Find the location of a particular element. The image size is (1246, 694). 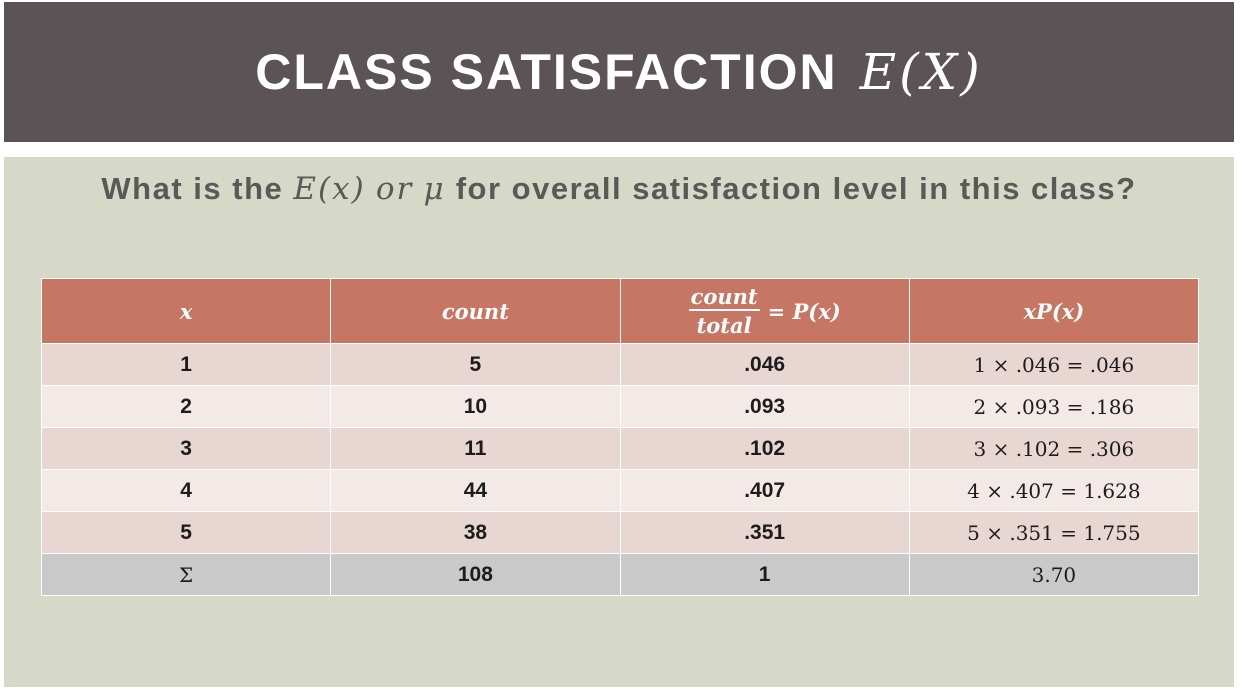

cell-probability: .093 is located at coordinates (764, 406).